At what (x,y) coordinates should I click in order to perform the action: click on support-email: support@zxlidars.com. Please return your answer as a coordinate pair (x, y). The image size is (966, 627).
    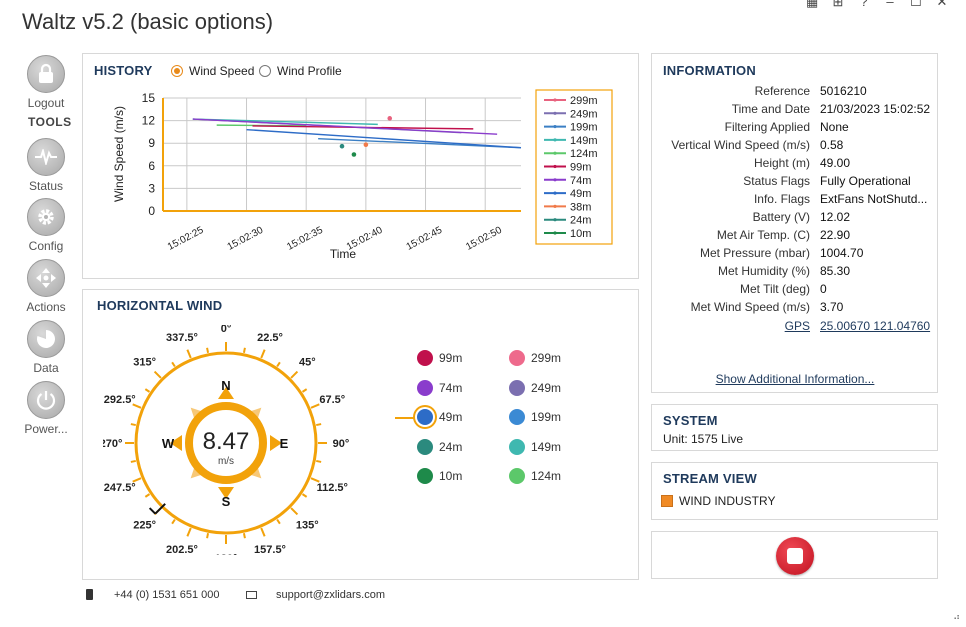
    Looking at the image, I should click on (330, 595).